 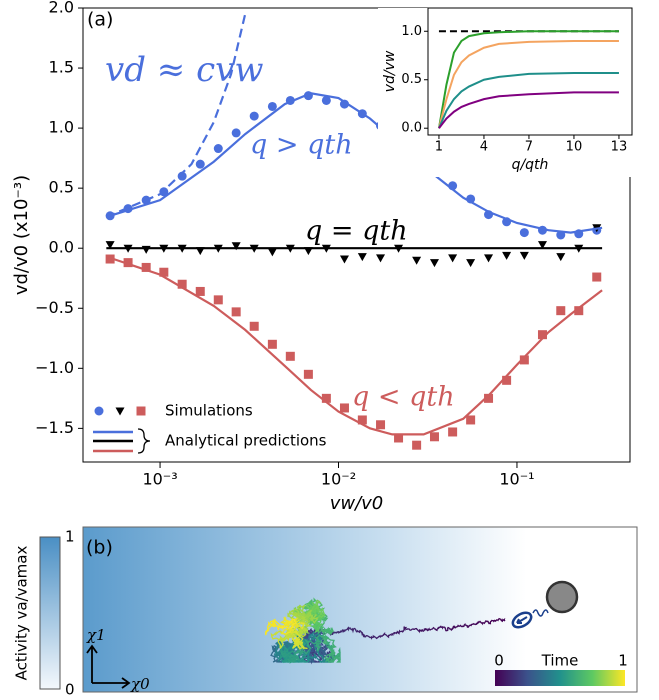 I want to click on trajectory, so click(x=385, y=631).